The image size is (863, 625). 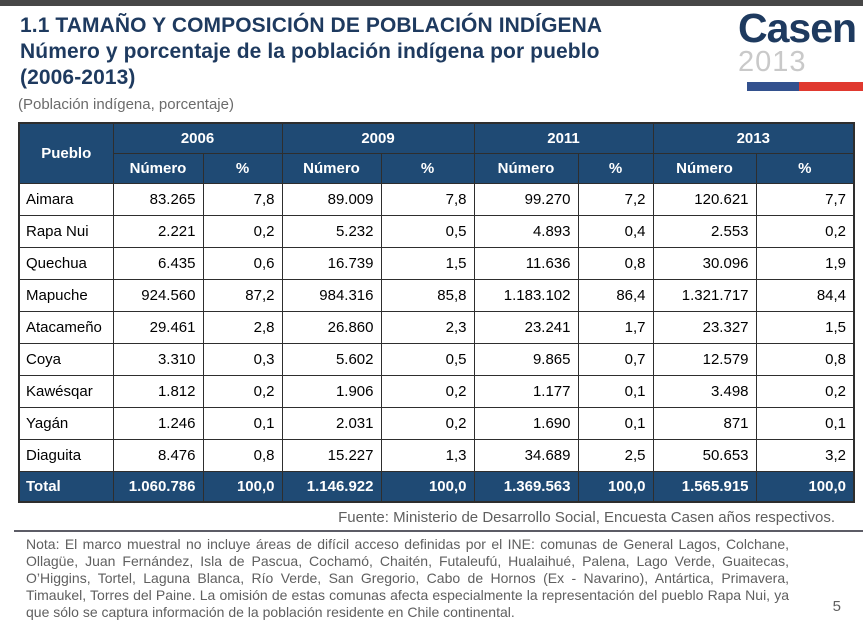 What do you see at coordinates (805, 263) in the screenshot?
I see `value-cell: 1,9` at bounding box center [805, 263].